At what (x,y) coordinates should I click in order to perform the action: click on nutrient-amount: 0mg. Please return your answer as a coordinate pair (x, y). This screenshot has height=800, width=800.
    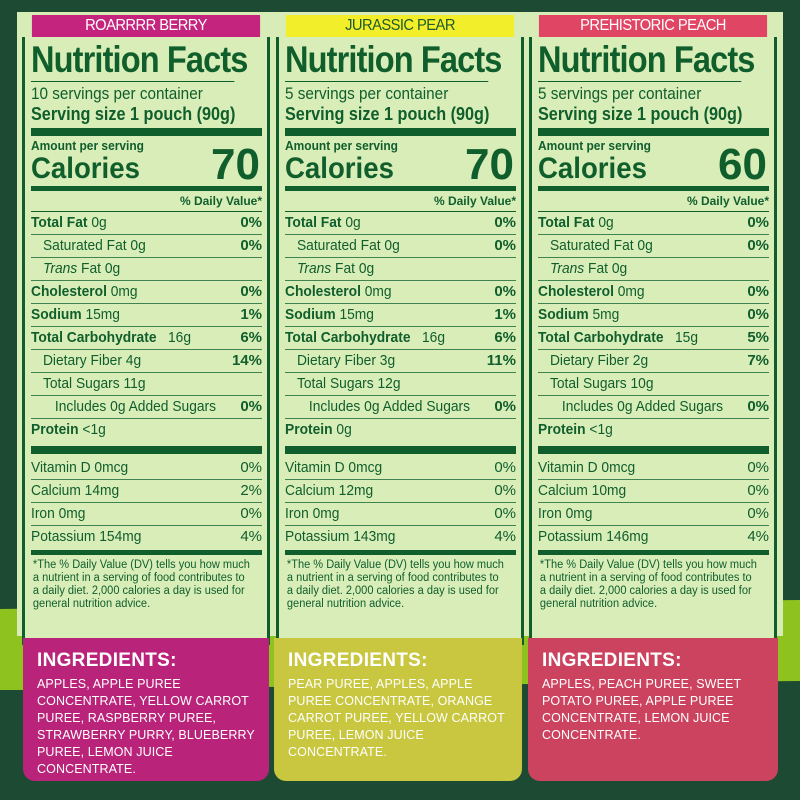
    Looking at the image, I should click on (631, 291).